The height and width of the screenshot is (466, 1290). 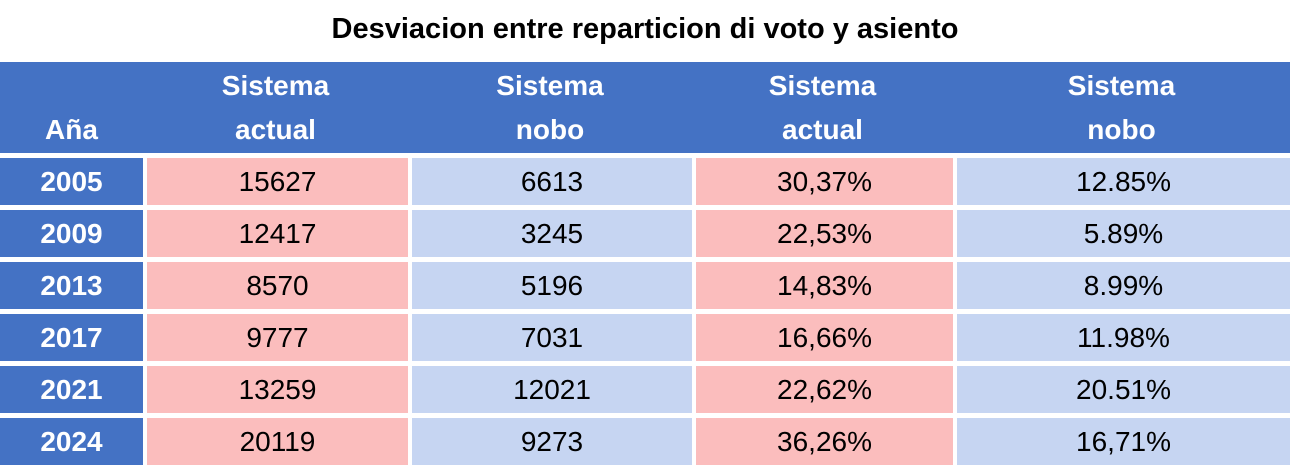 I want to click on sistema-nobo-votes-cell: 5196, so click(x=550, y=285).